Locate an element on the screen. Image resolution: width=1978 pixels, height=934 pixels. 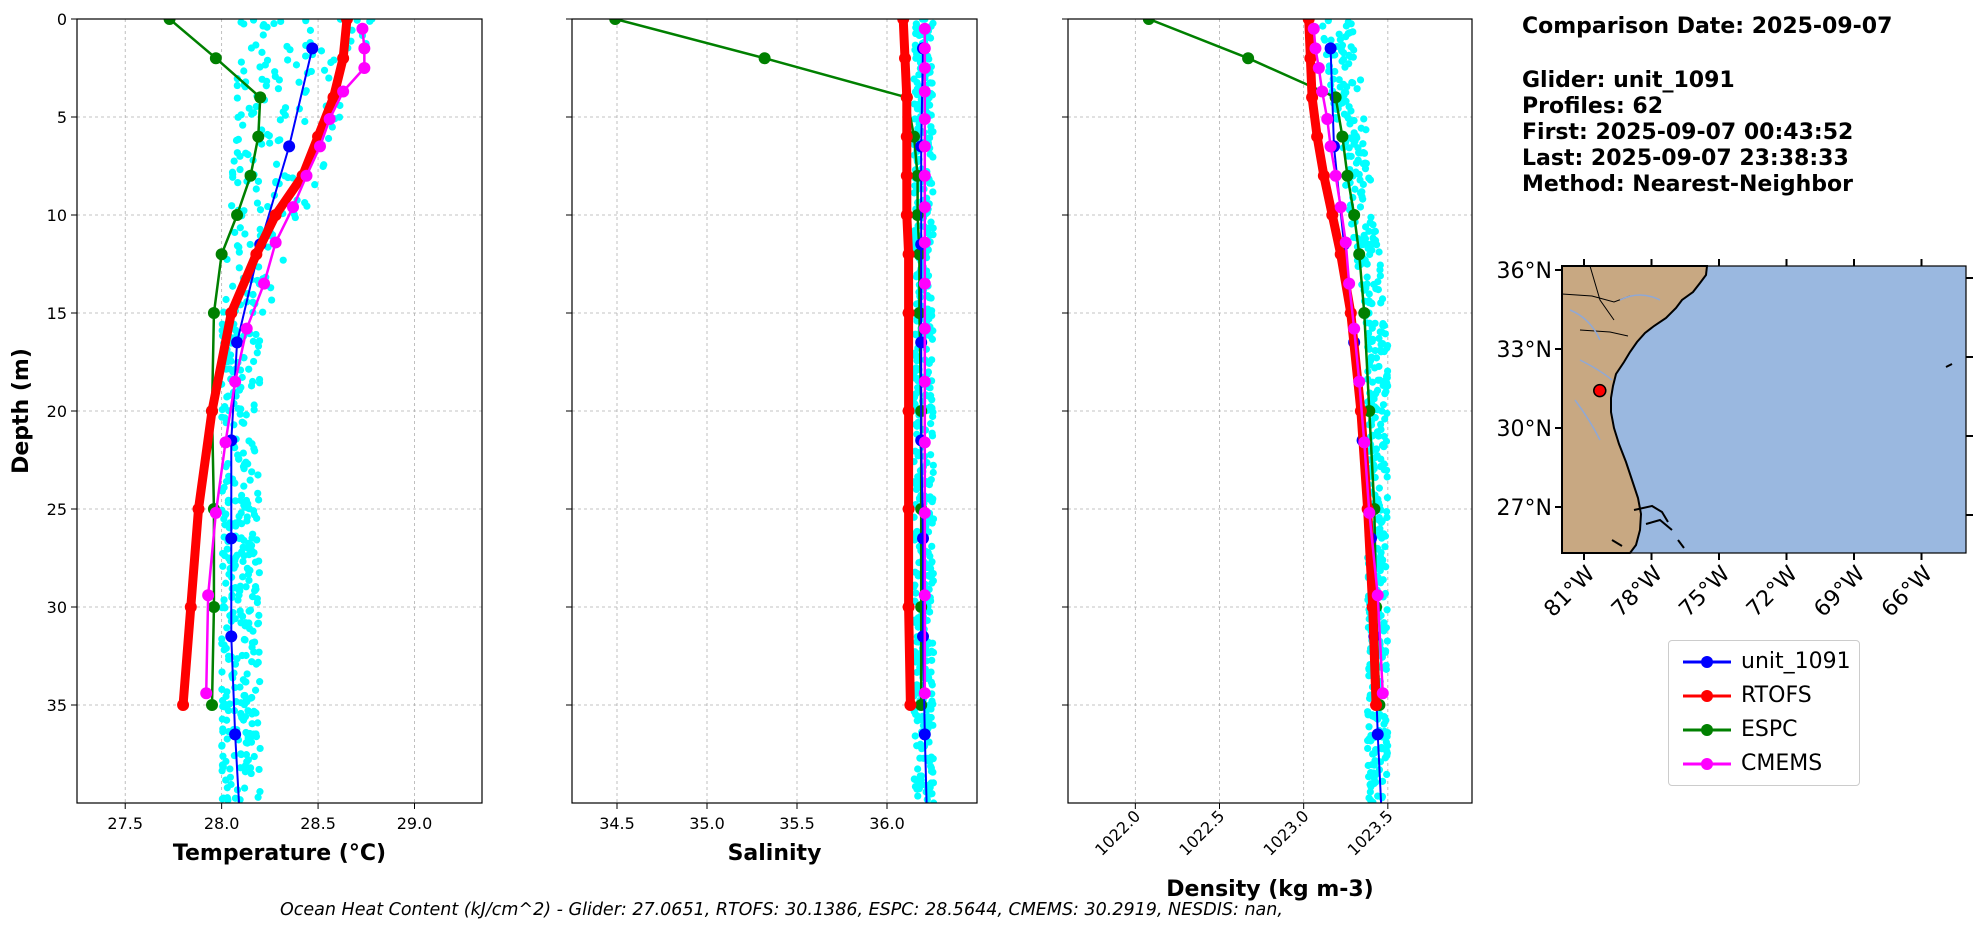
plot-area-salinity is located at coordinates (773, 411).